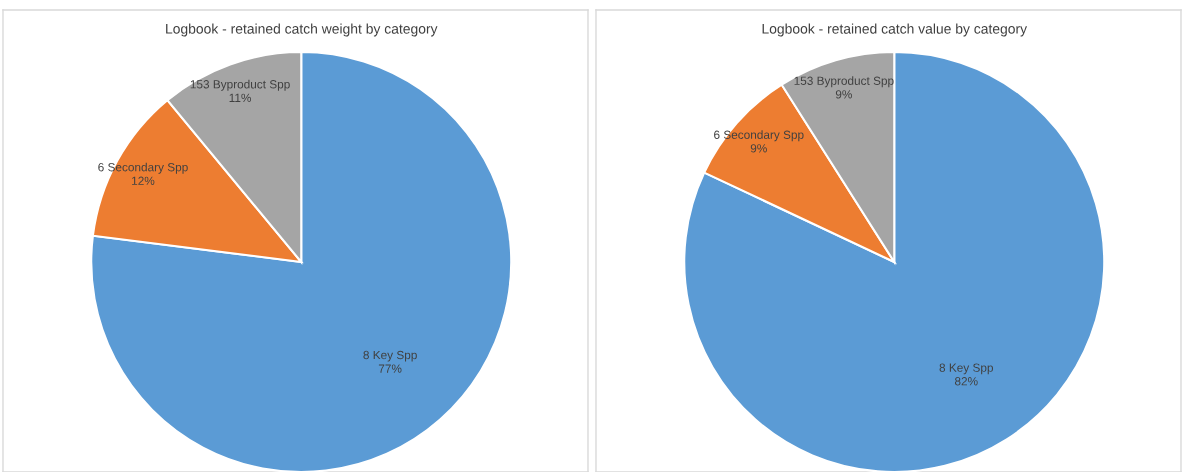 The height and width of the screenshot is (472, 1186). What do you see at coordinates (302, 30) in the screenshot?
I see `chart-title: Logbook - retained catch weight by category` at bounding box center [302, 30].